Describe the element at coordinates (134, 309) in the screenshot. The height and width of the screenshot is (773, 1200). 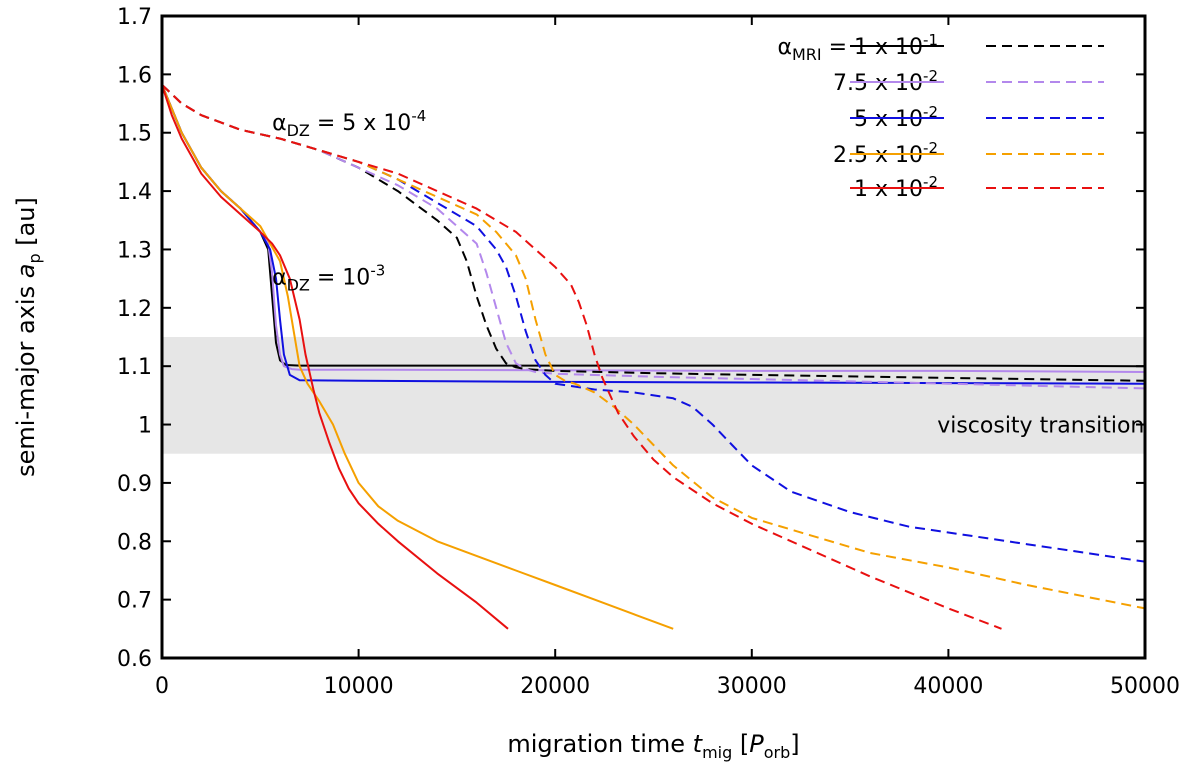
I see `y-tick-label: 1.2` at that location.